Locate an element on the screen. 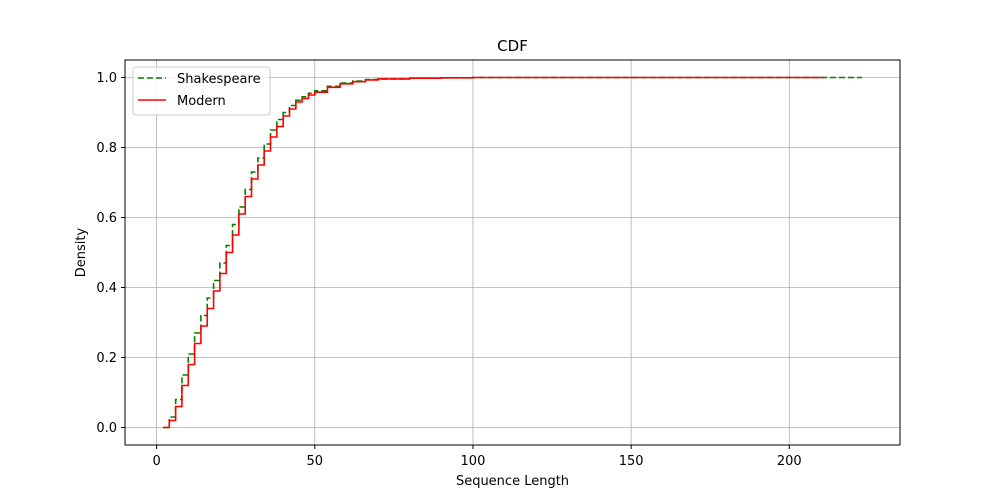 This screenshot has width=1000, height=500. x-axis-label: Sequence Length is located at coordinates (512, 481).